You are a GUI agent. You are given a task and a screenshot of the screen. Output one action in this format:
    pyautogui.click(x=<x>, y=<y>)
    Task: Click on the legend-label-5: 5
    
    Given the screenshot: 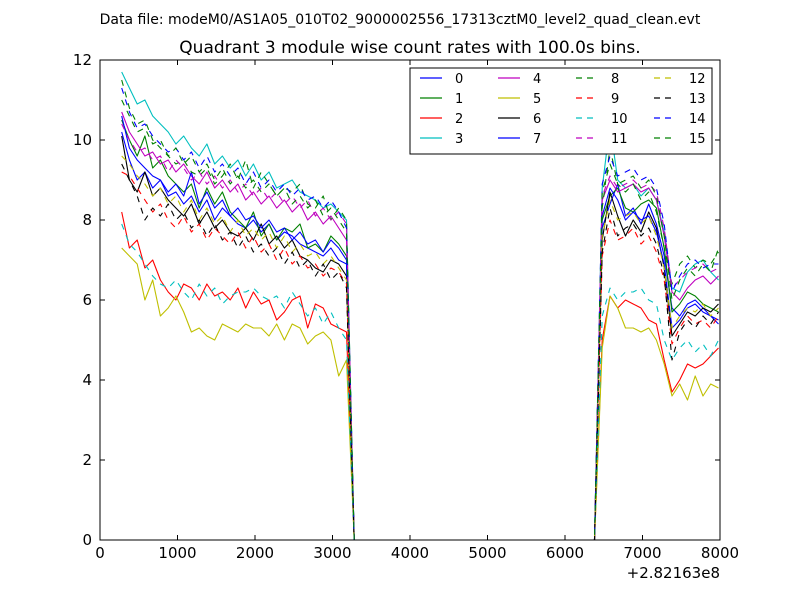 What is the action you would take?
    pyautogui.click(x=537, y=99)
    